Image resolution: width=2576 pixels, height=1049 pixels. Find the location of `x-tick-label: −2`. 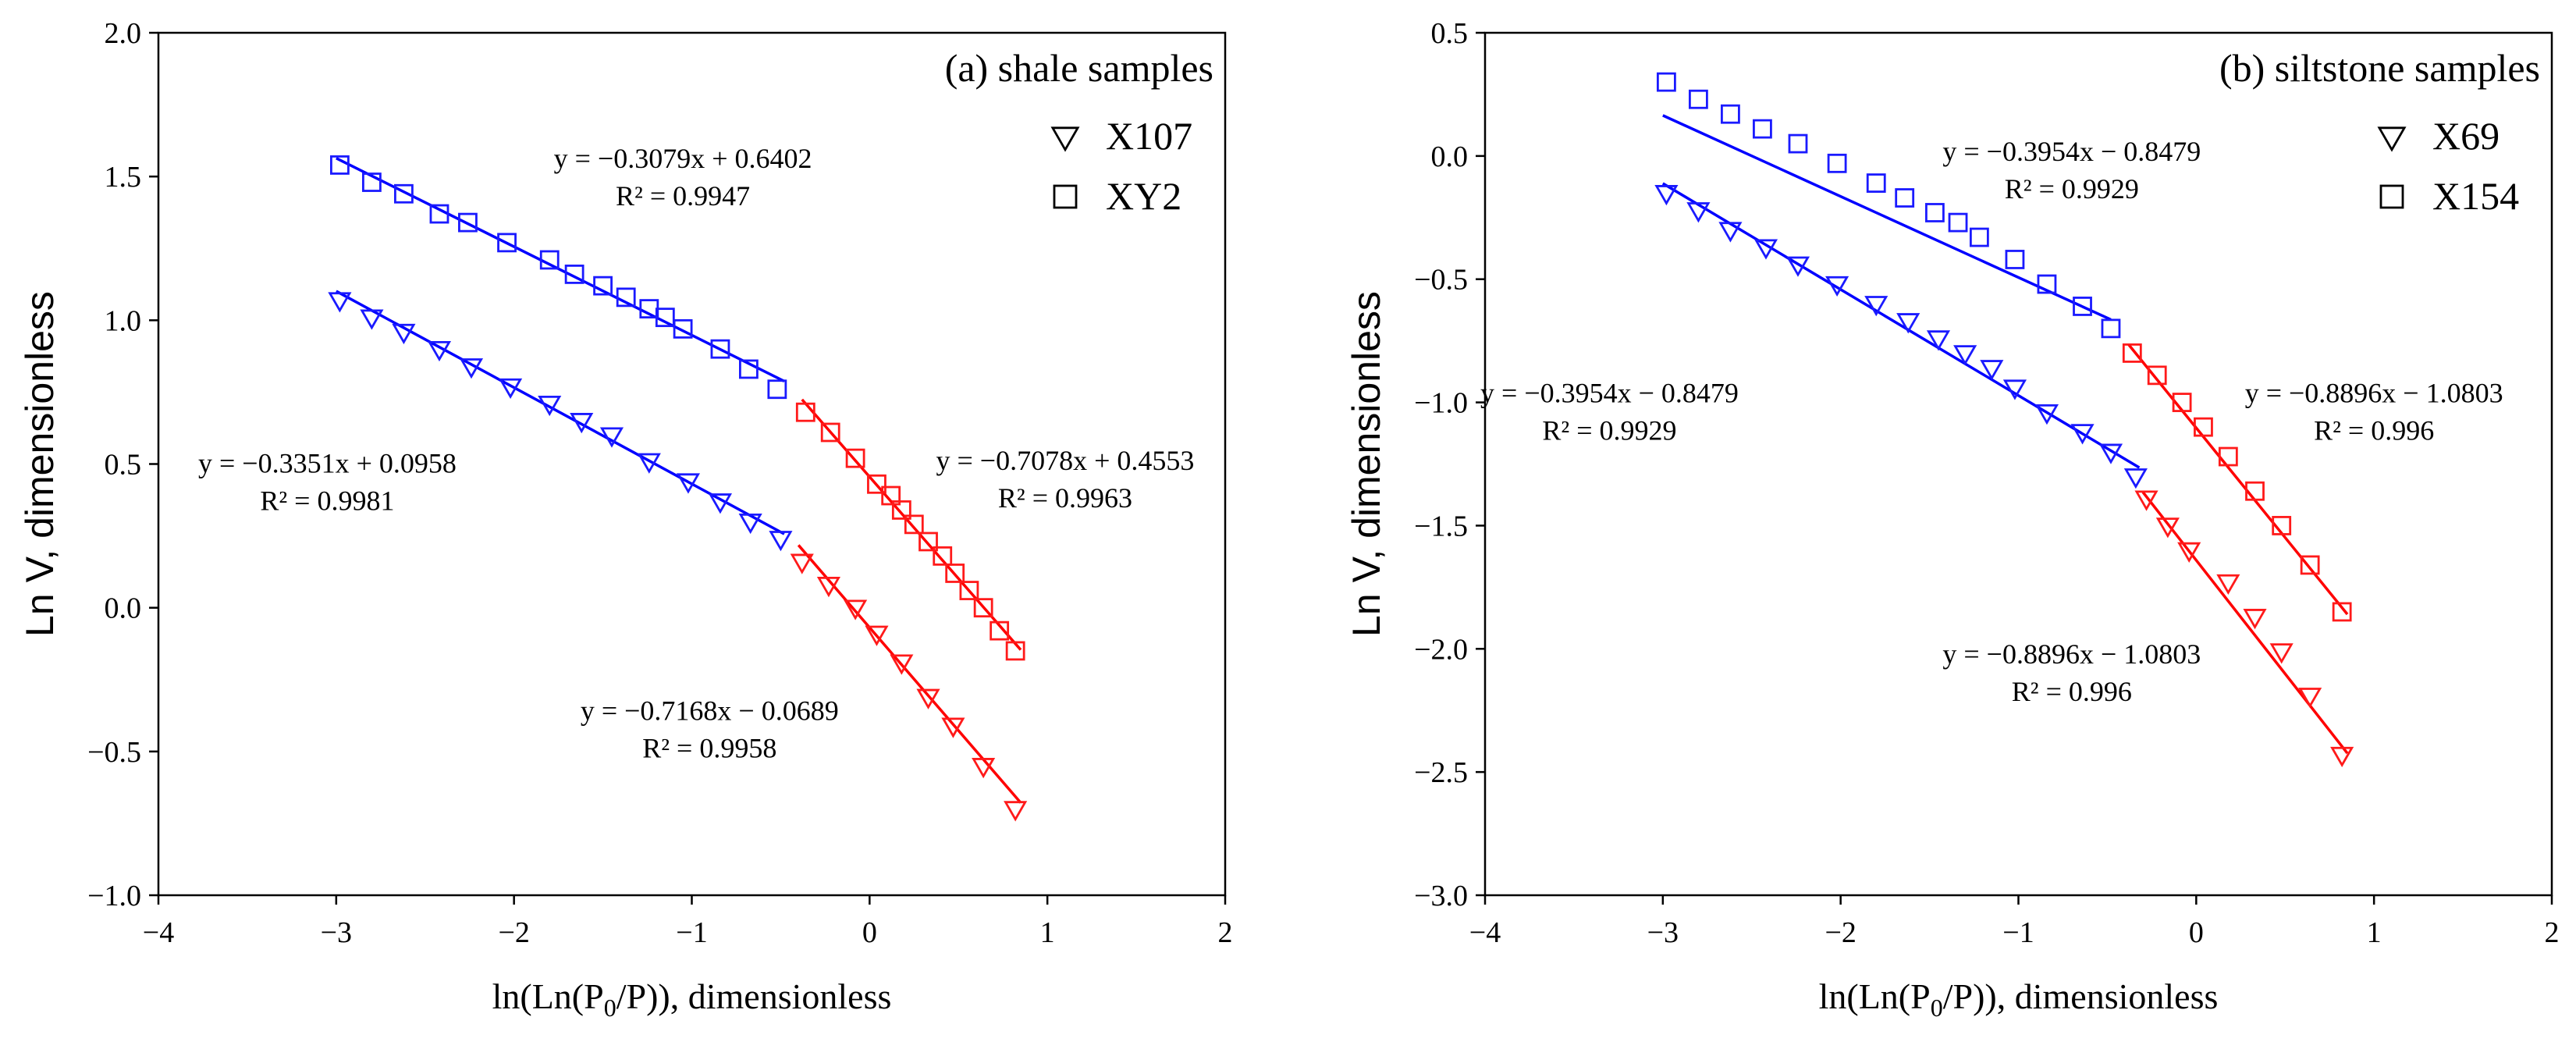

x-tick-label: −2 is located at coordinates (1841, 932).